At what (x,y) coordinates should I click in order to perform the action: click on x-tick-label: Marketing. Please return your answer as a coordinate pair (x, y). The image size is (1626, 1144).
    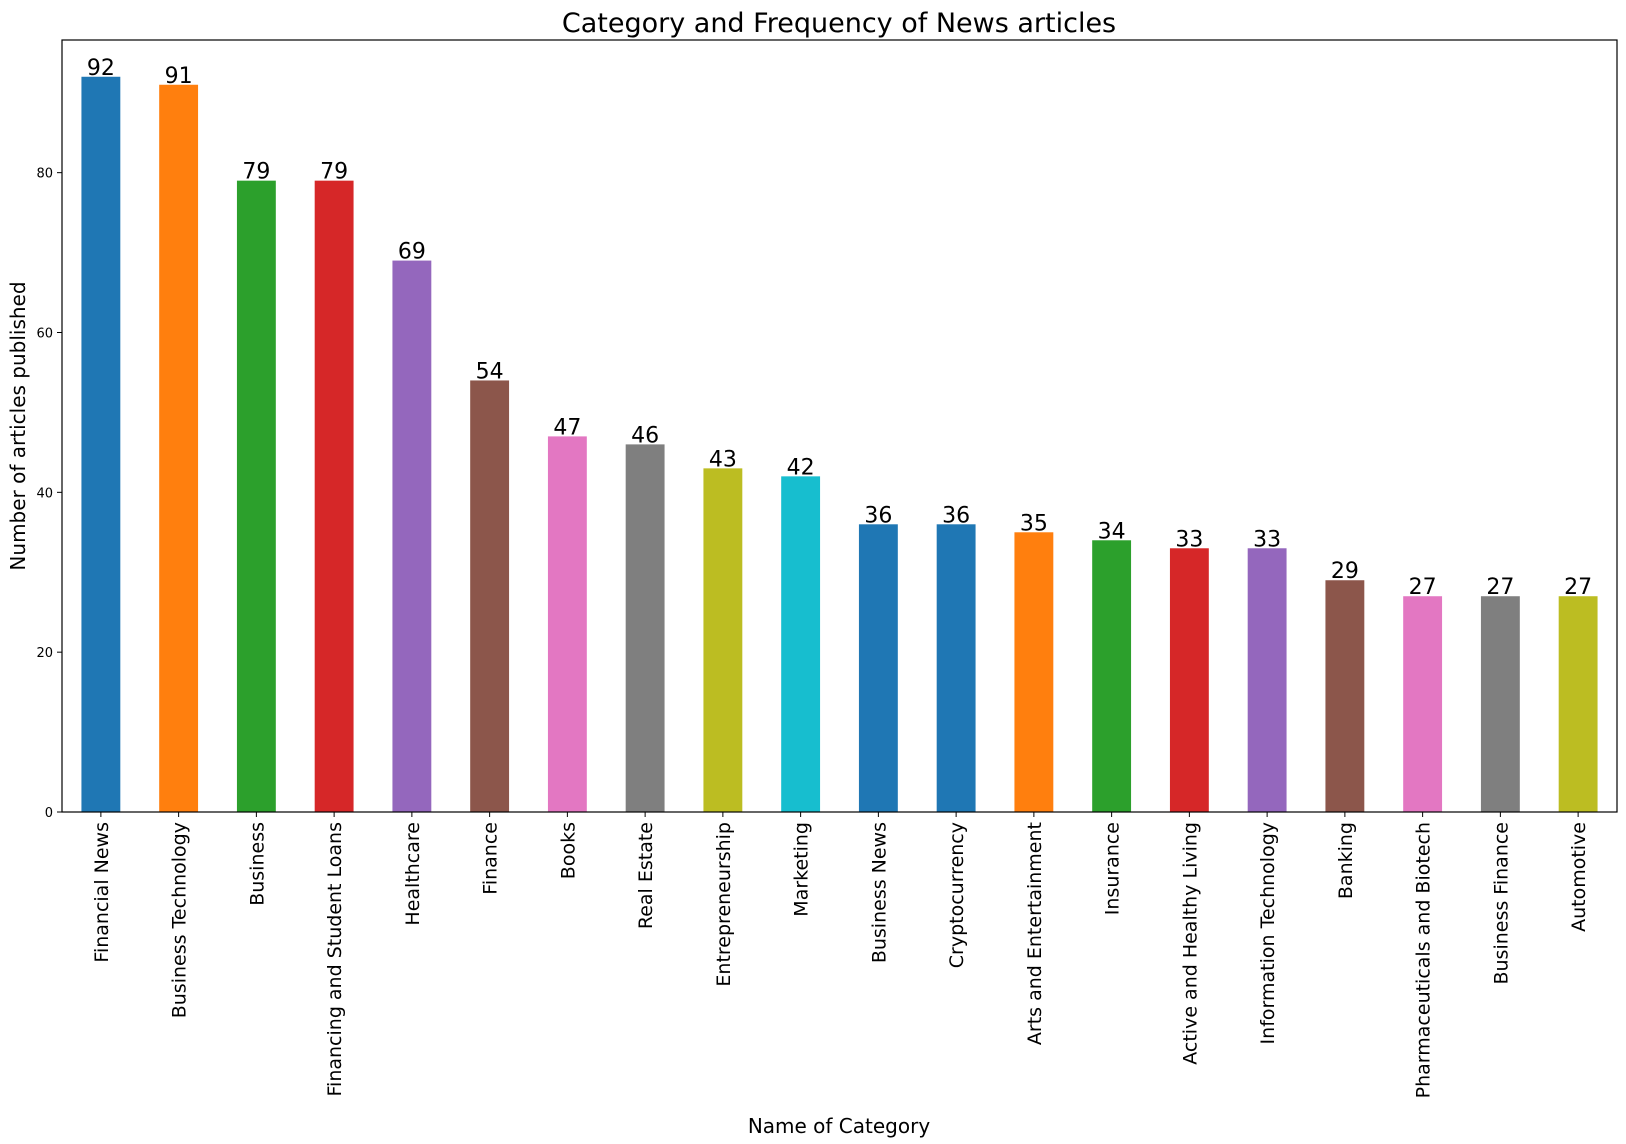
    Looking at the image, I should click on (802, 869).